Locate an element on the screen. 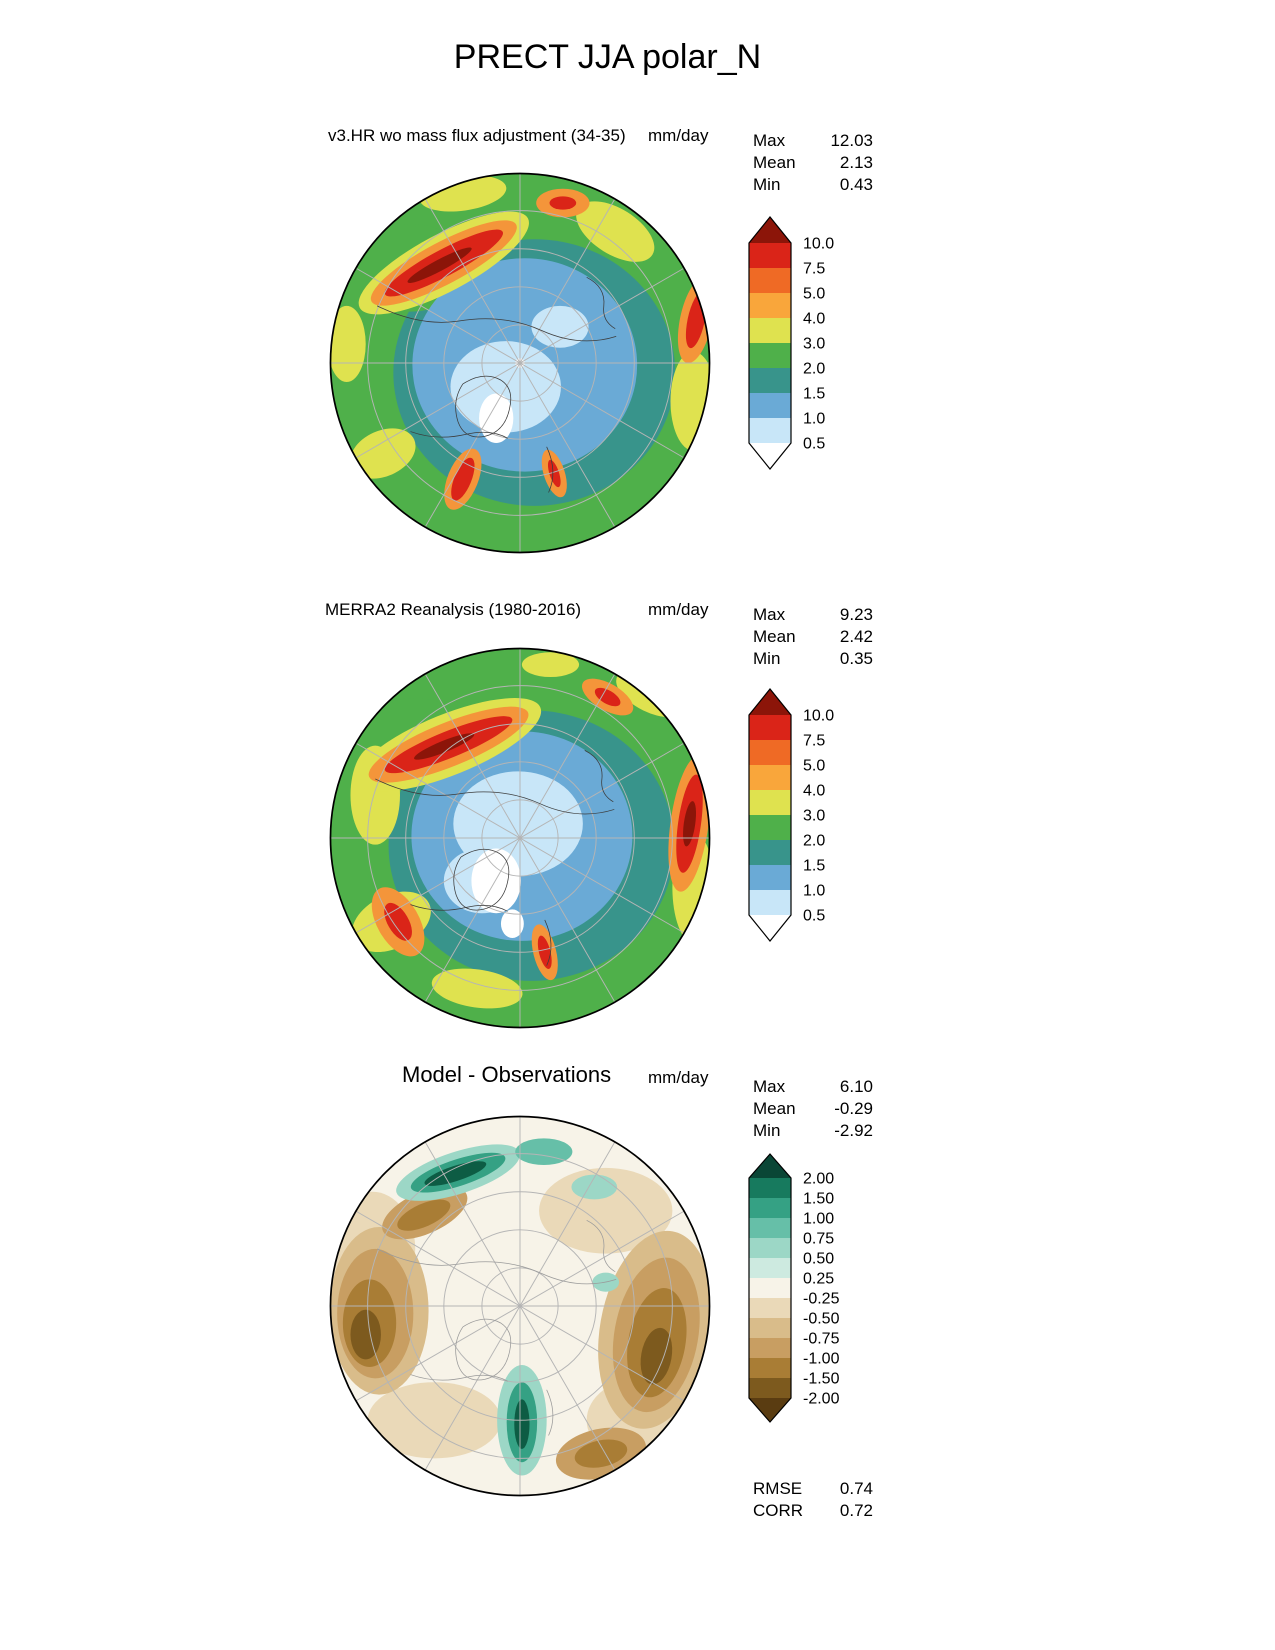 This screenshot has height=1650, width=1275. stat-row: Mean 2.13 is located at coordinates (813, 163).